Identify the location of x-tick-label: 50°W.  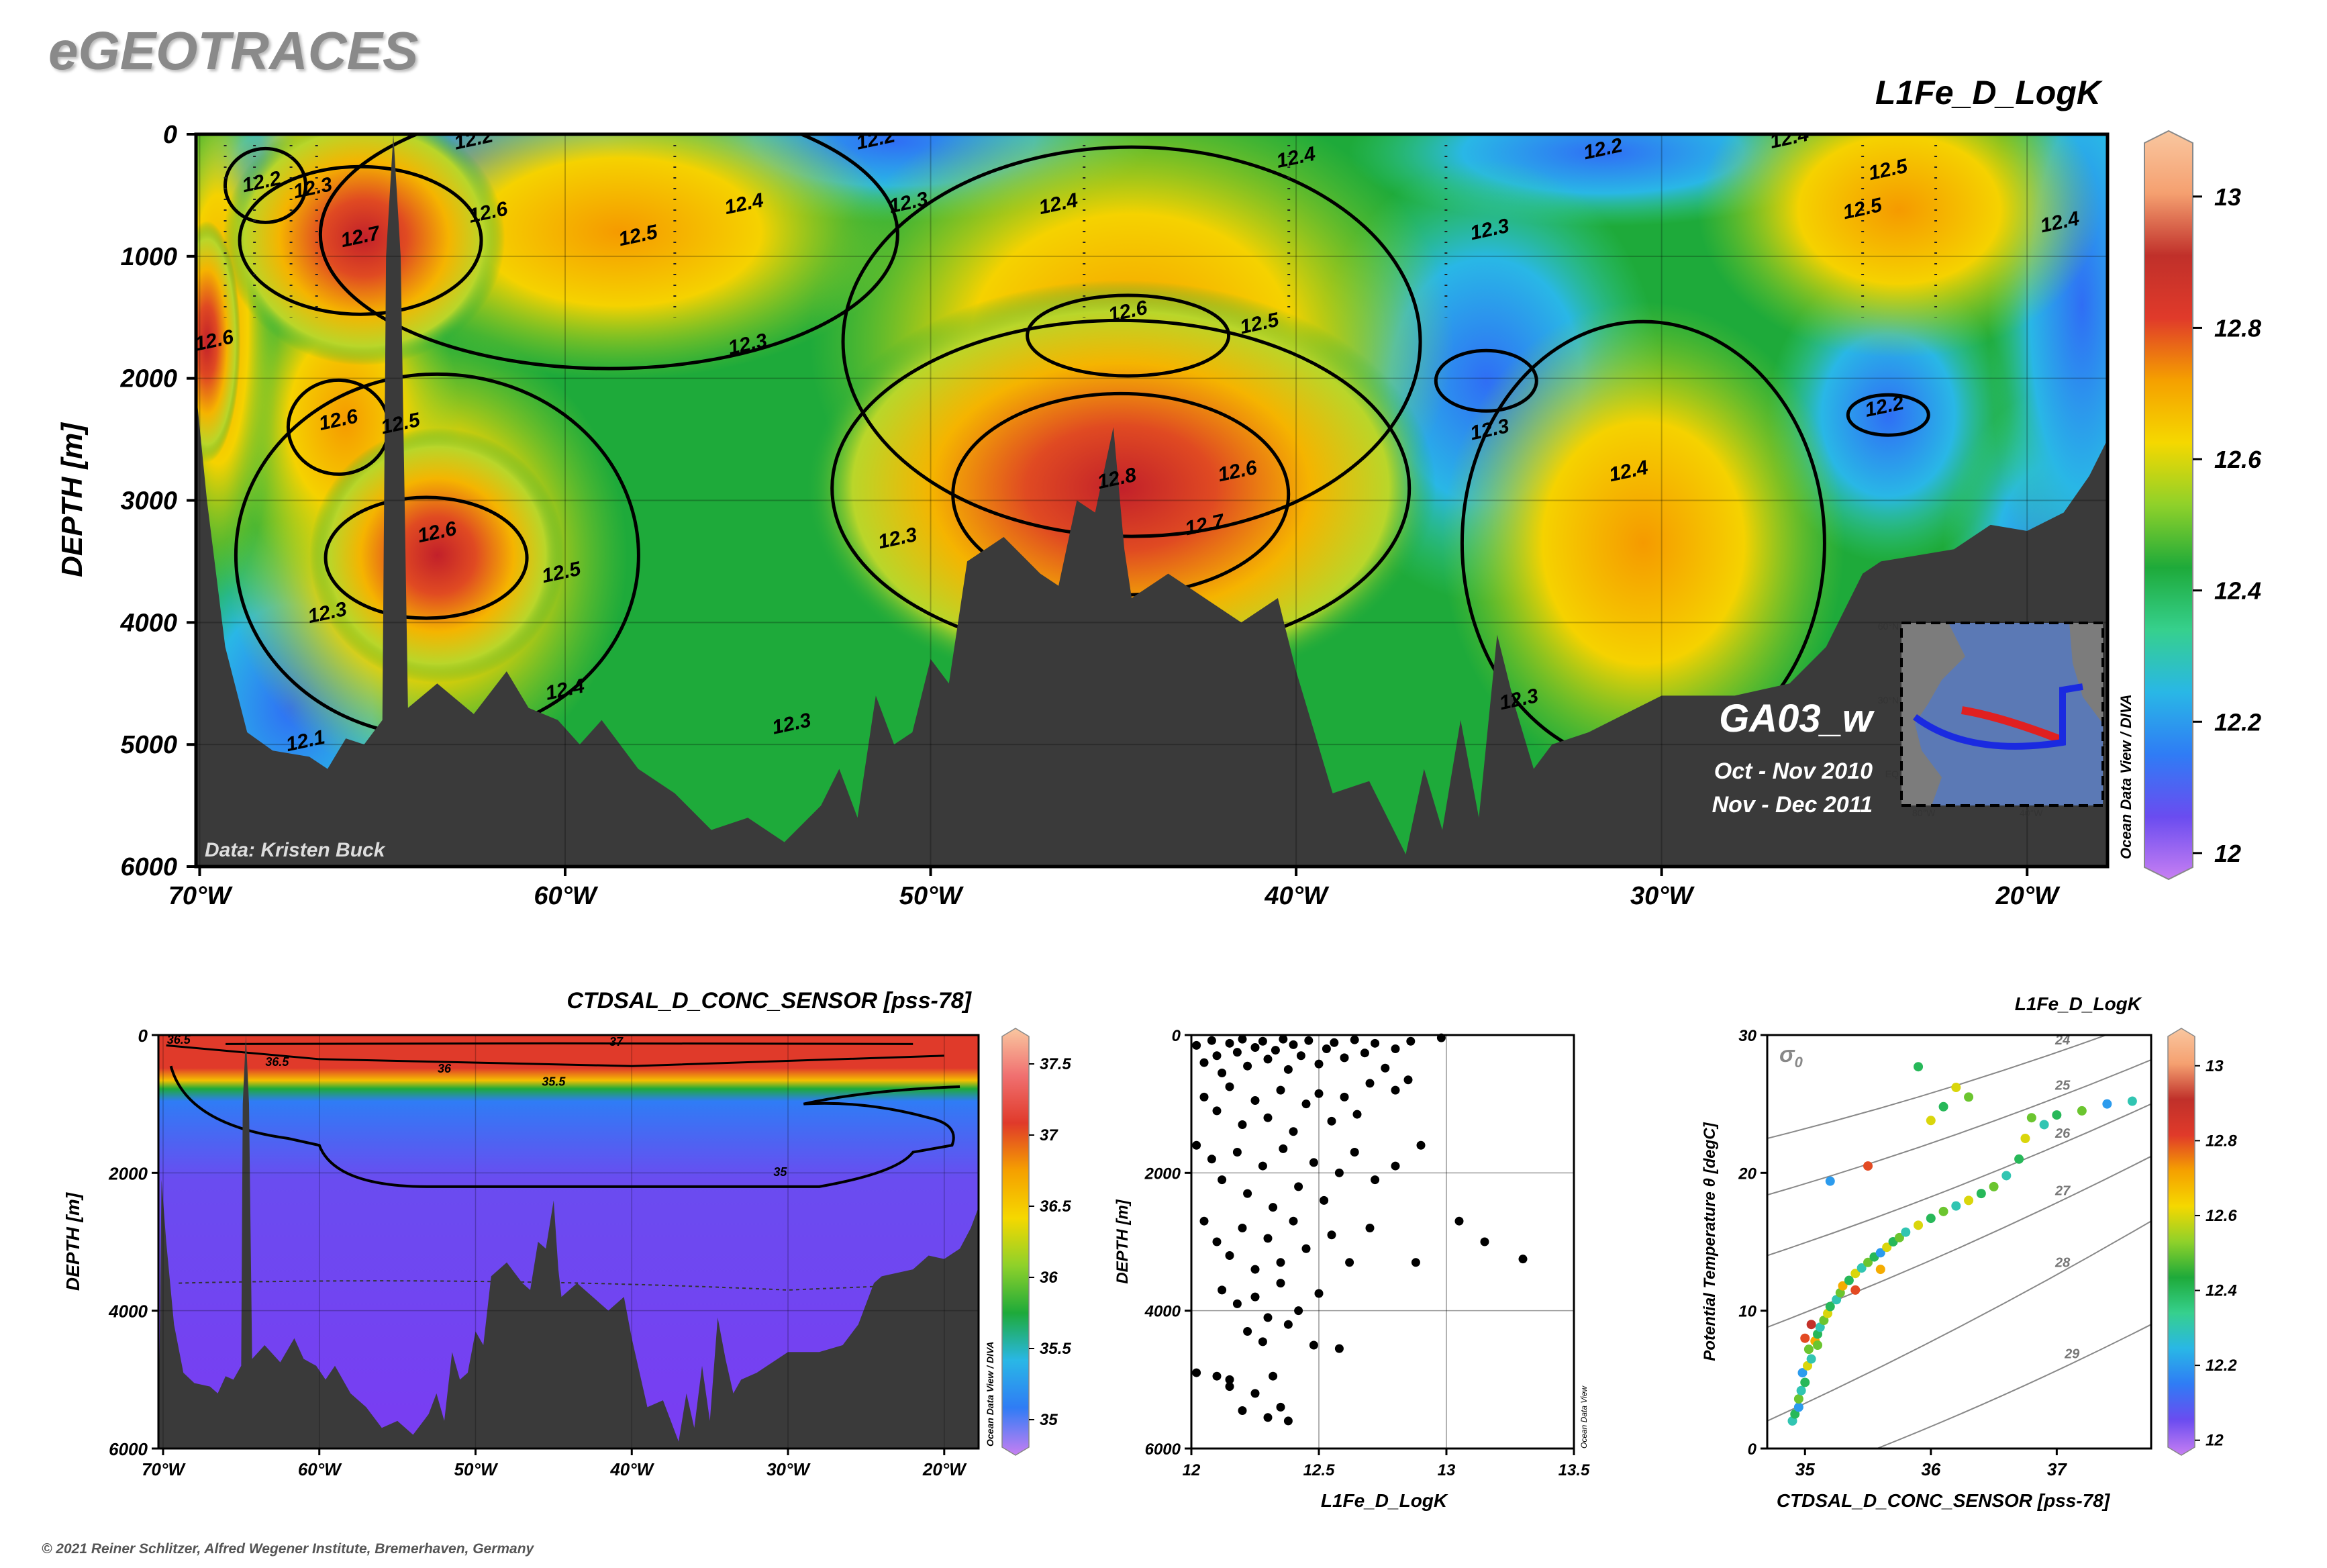
(931, 896).